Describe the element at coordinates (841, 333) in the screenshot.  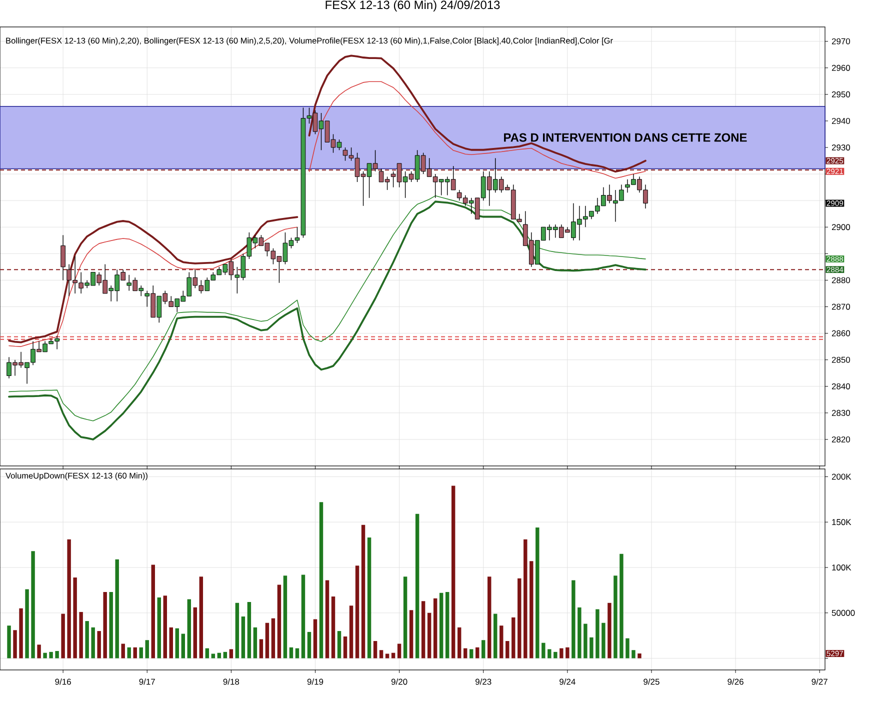
I see `y-tick-label: 2860` at that location.